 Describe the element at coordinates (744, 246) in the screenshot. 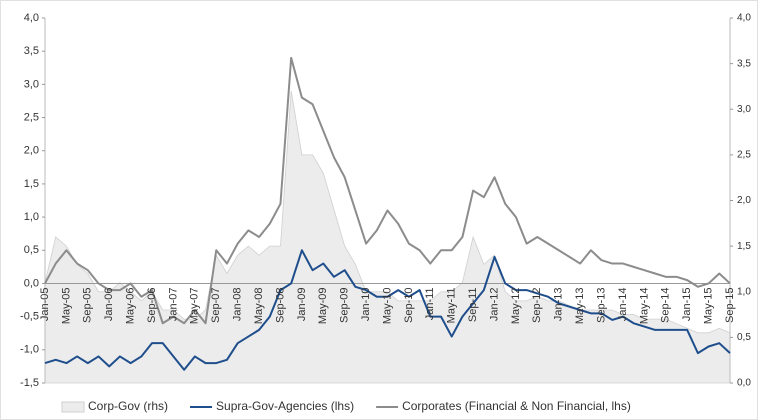

I see `y2-tick-label: 1,5` at that location.